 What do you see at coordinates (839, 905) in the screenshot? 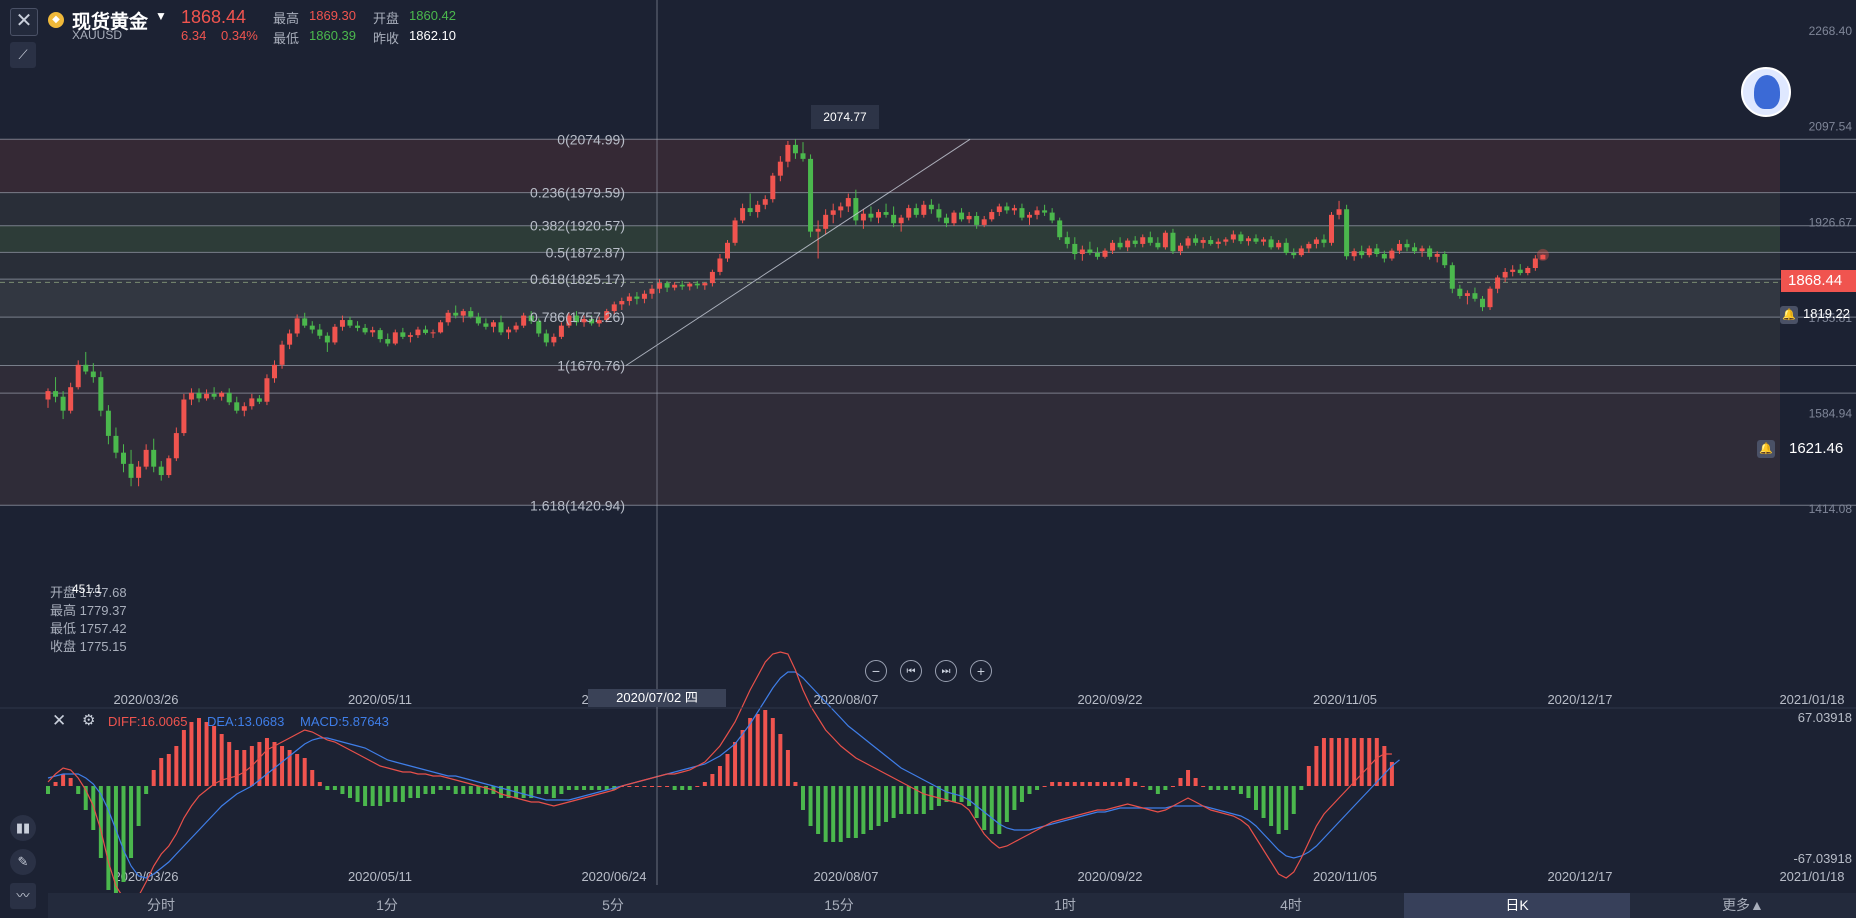
I see `tab-3: 15分` at bounding box center [839, 905].